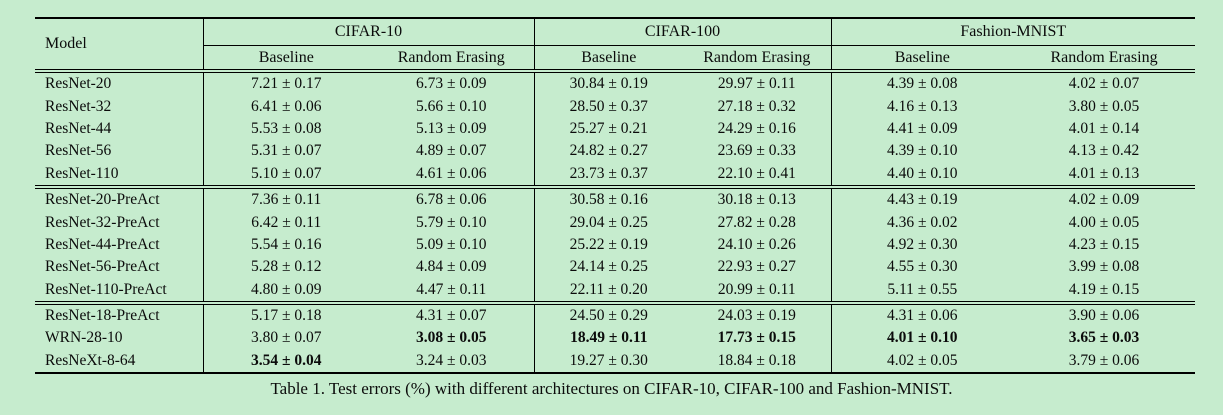 The width and height of the screenshot is (1223, 415). I want to click on model-name-cell: ResNeXt-8-64, so click(119, 362).